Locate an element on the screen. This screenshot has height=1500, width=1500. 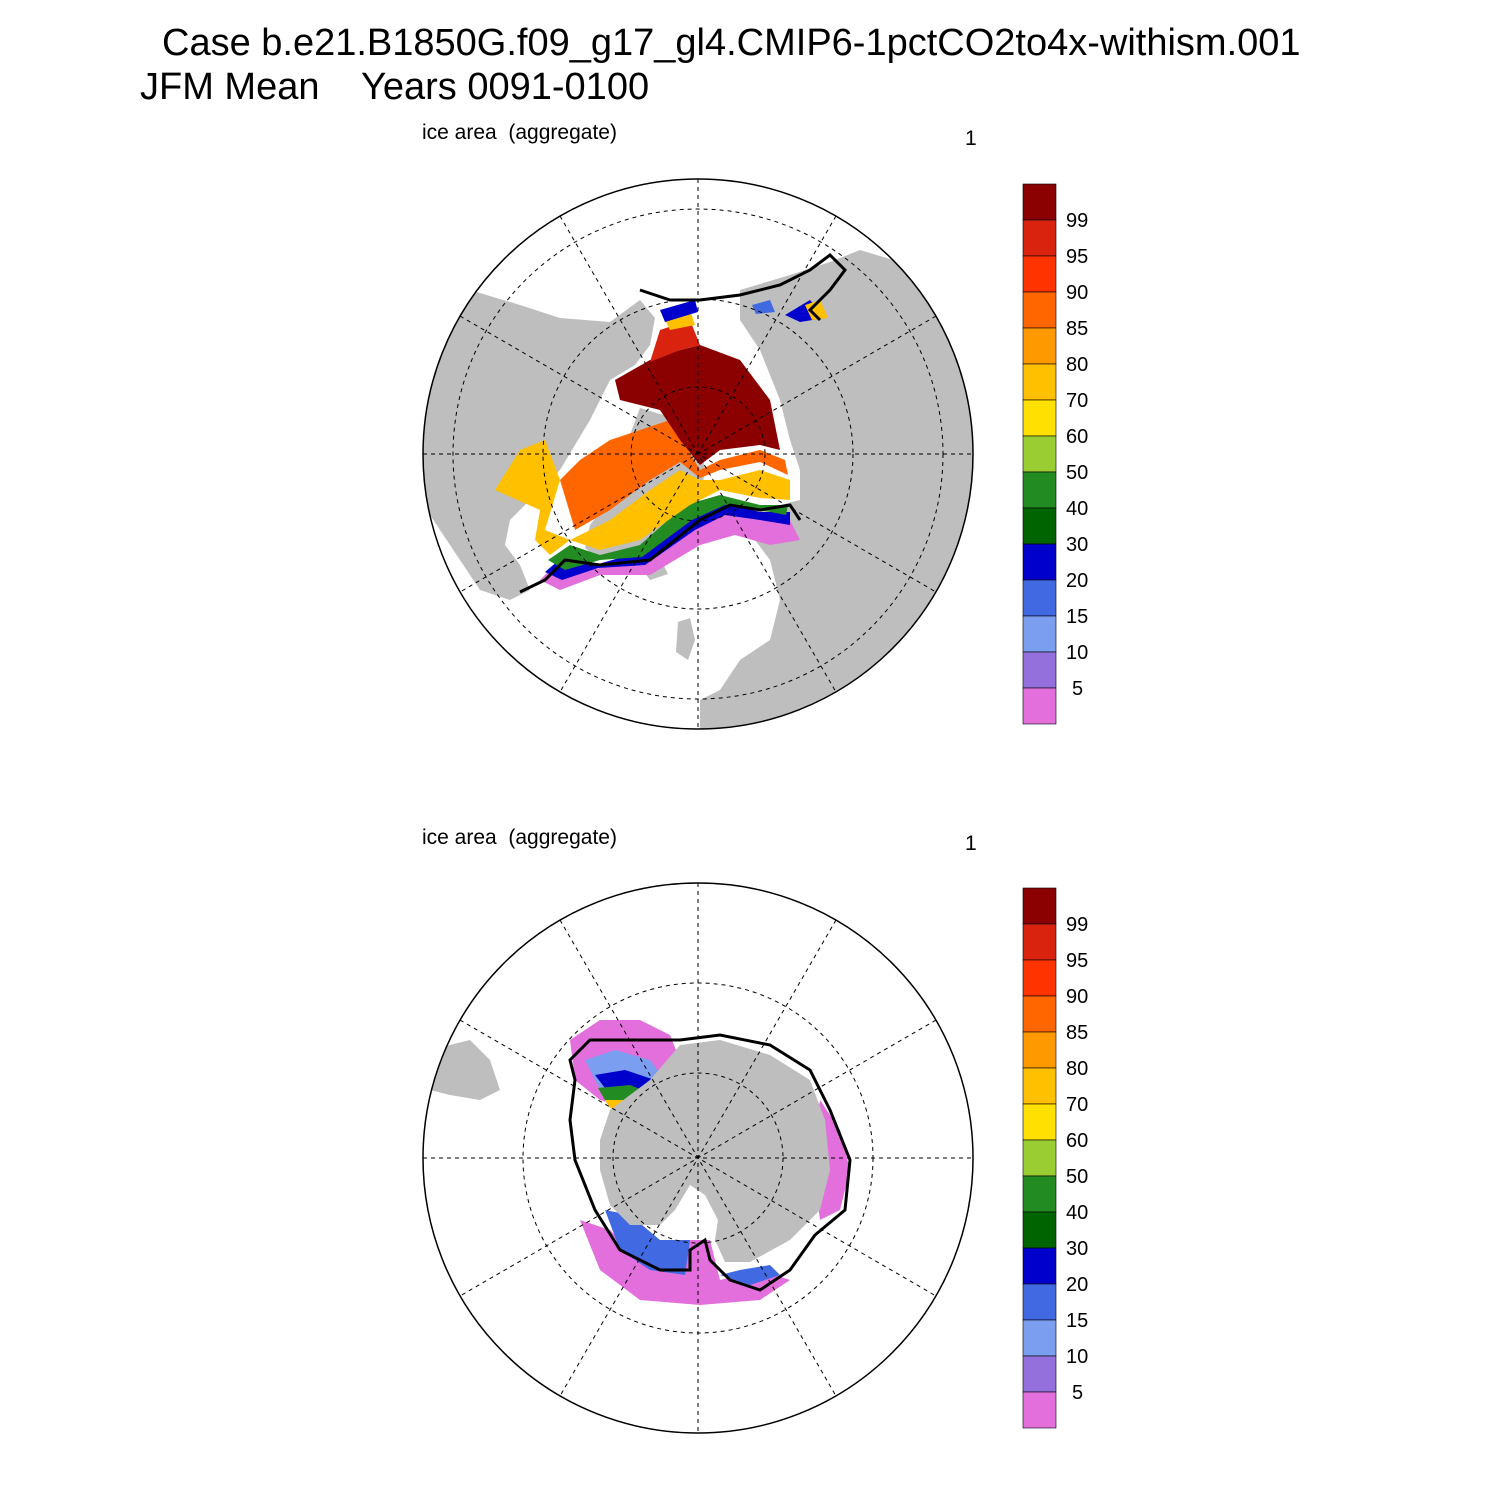
north-colorbar-tick-label: 30 is located at coordinates (1077, 545).